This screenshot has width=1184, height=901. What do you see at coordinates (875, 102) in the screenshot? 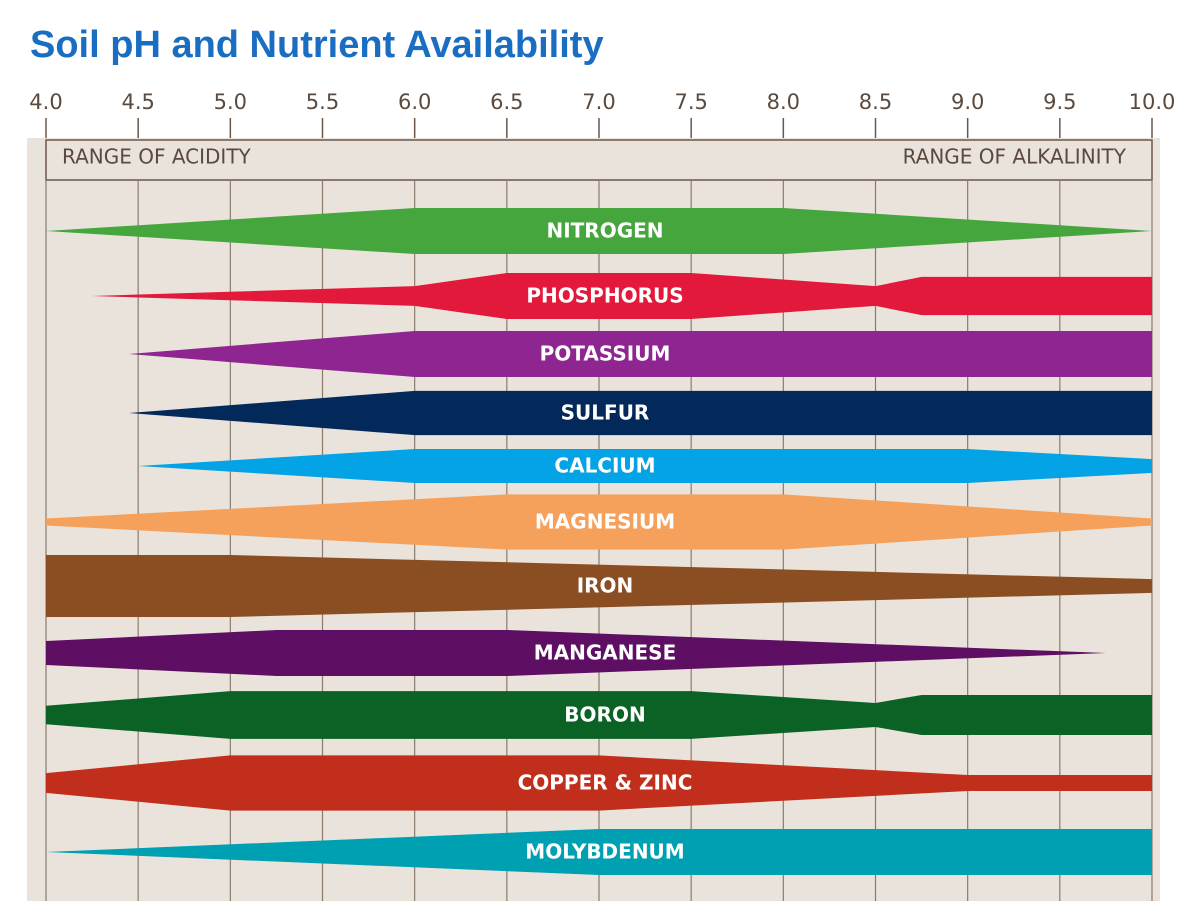
I see `x-tick-label: 8.5` at bounding box center [875, 102].